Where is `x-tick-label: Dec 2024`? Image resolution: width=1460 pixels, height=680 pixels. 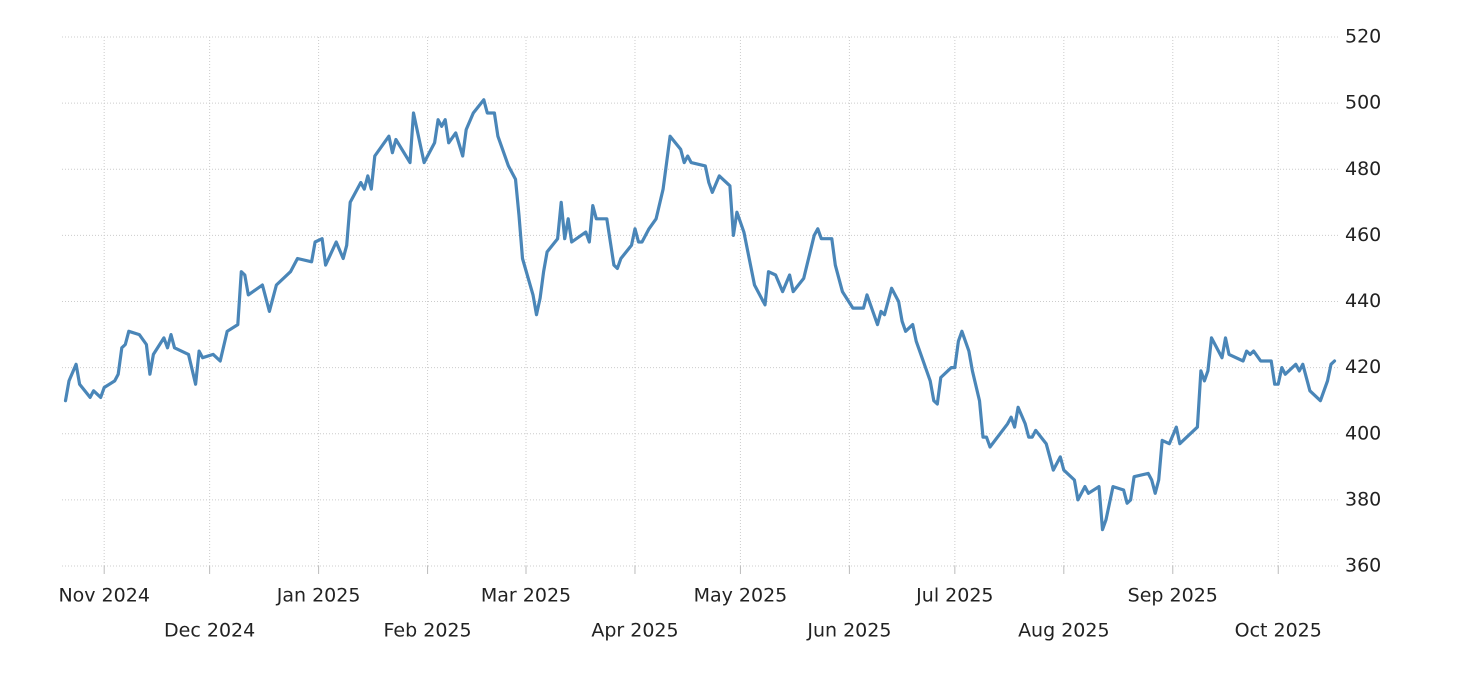
x-tick-label: Dec 2024 is located at coordinates (209, 631).